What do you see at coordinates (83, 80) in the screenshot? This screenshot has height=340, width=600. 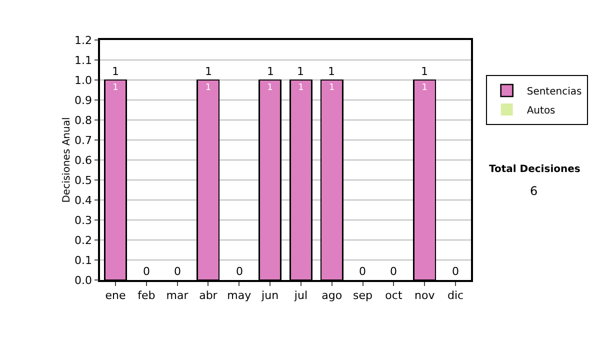 I see `y-tick-label: 1.0` at bounding box center [83, 80].